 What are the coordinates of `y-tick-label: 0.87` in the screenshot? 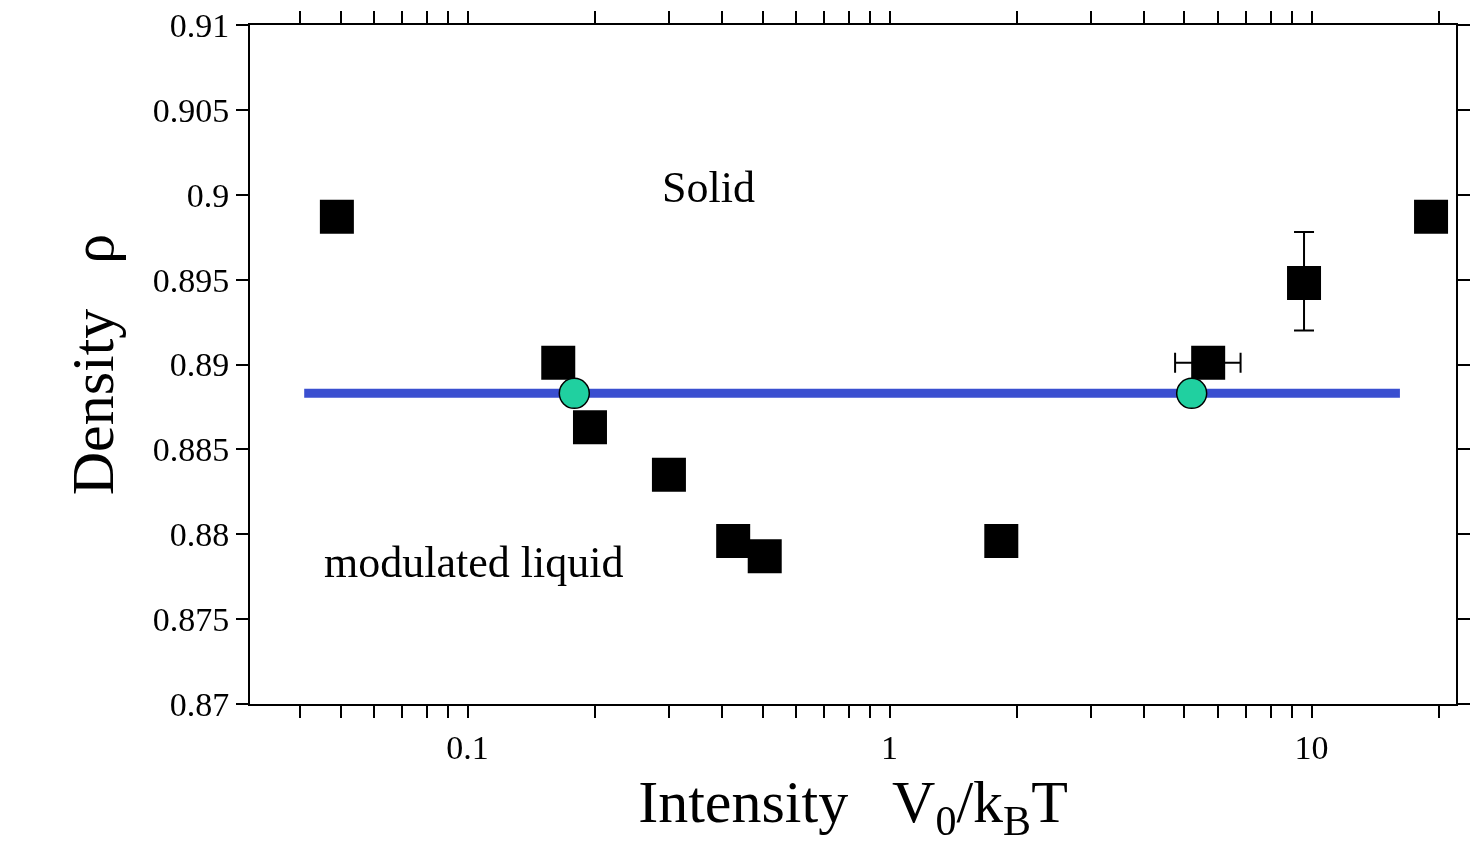 It's located at (199, 704).